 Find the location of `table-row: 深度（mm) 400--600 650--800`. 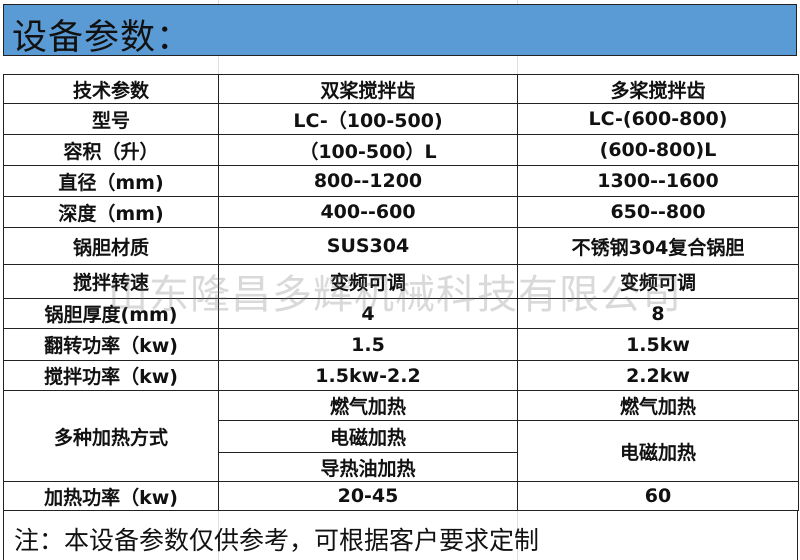

table-row: 深度（mm) 400--600 650--800 is located at coordinates (401, 212).